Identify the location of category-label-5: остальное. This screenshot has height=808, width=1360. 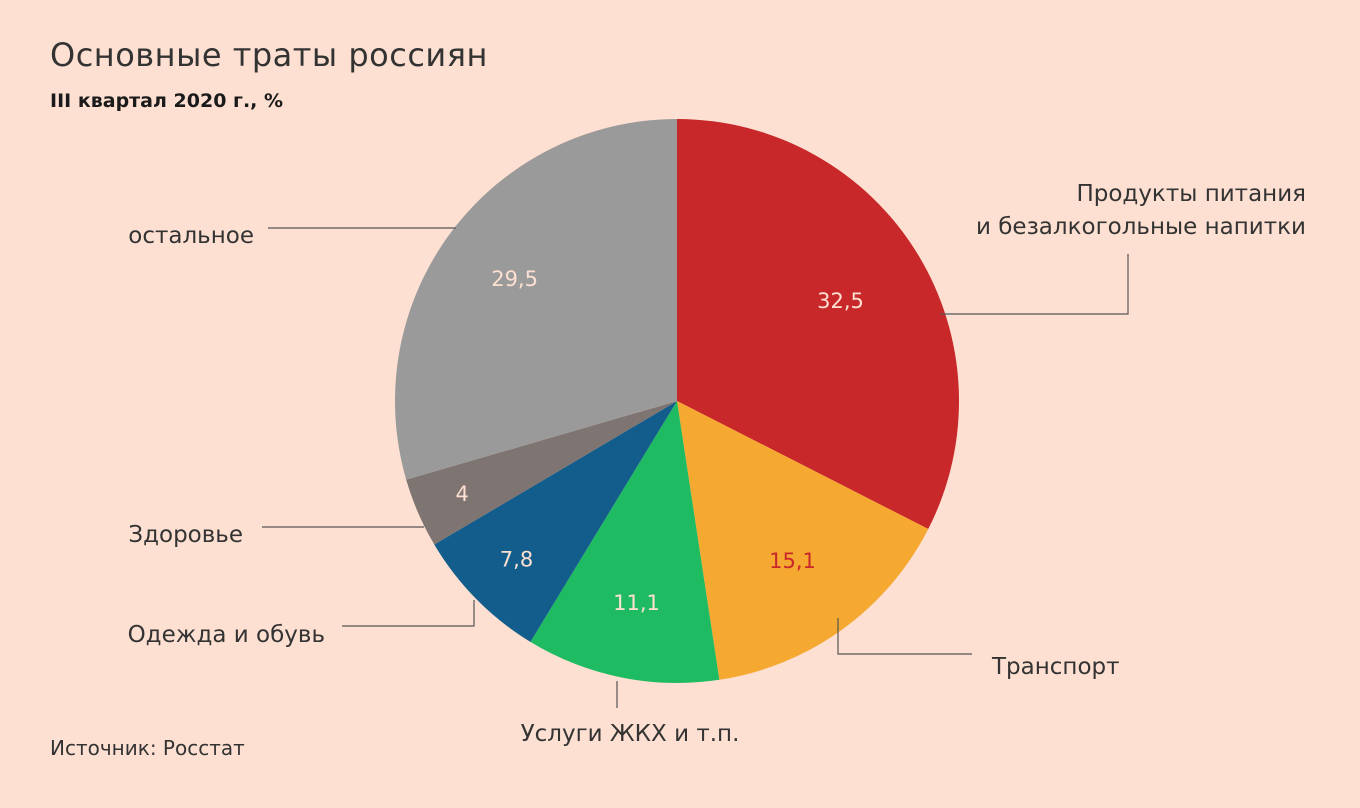
(191, 236).